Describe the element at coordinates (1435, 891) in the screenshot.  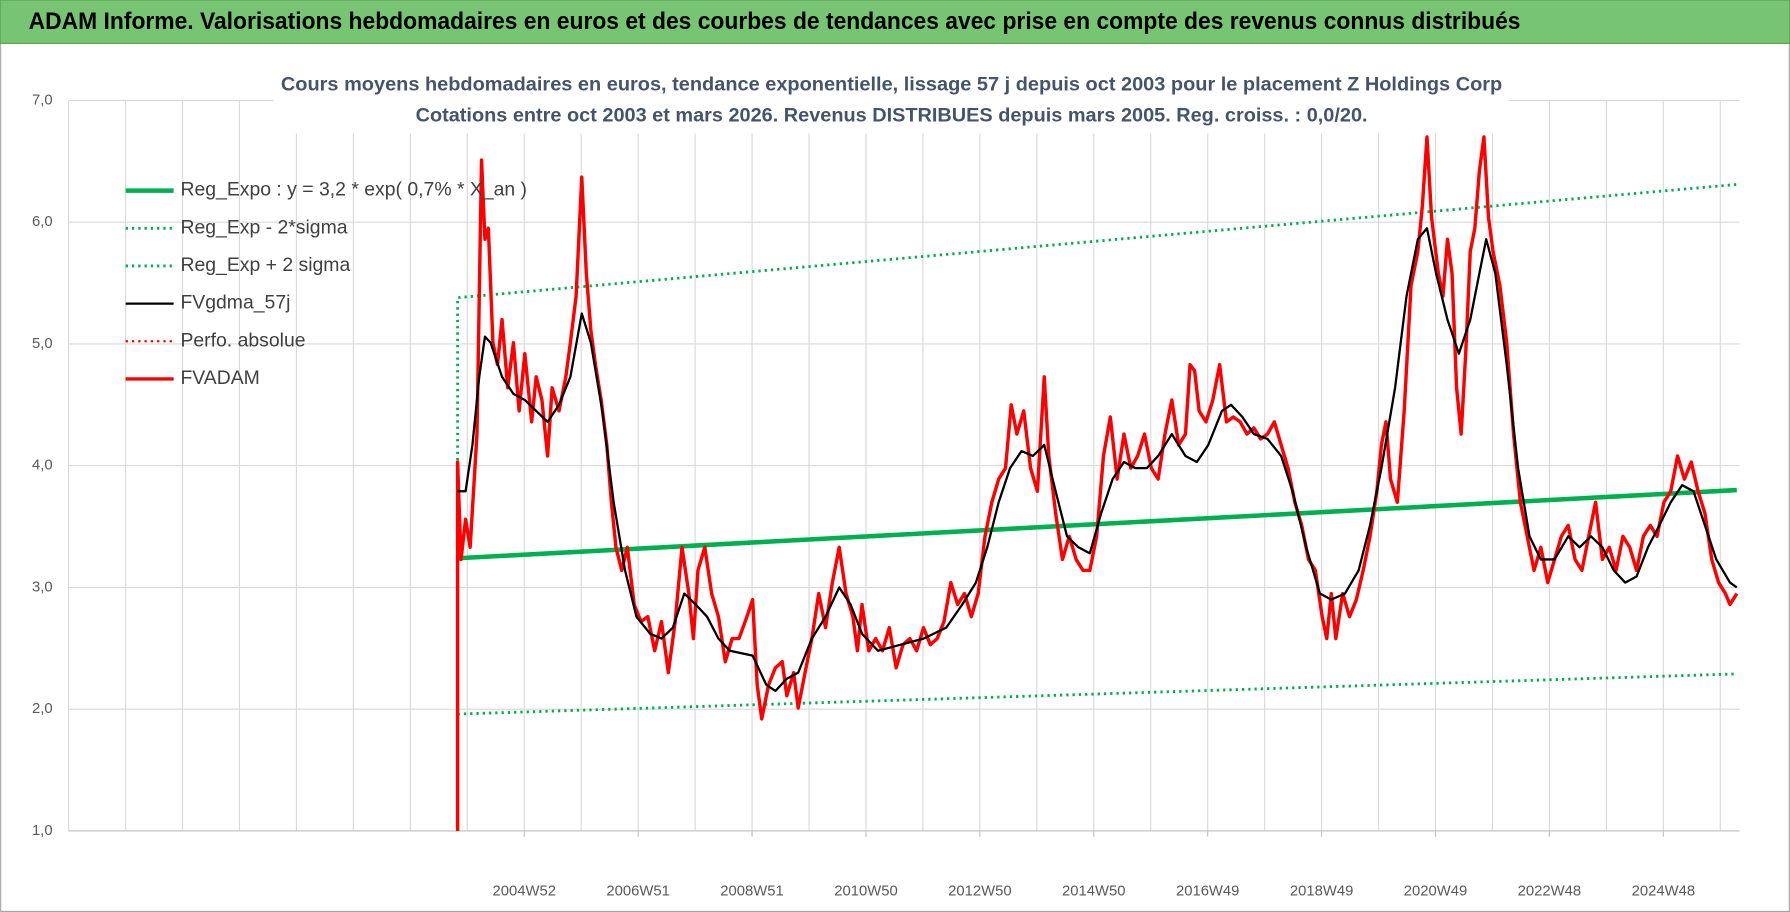
I see `x-tick-label: 2020W49` at that location.